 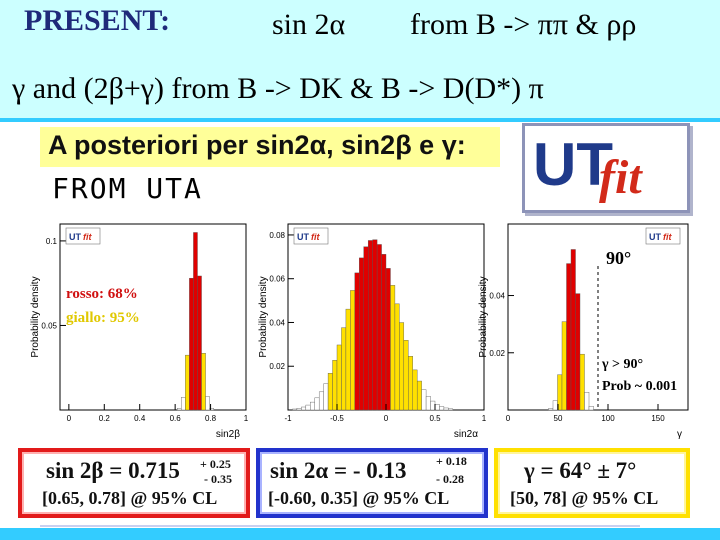 What do you see at coordinates (49, 325) in the screenshot?
I see `y-tick-label: 0.05` at bounding box center [49, 325].